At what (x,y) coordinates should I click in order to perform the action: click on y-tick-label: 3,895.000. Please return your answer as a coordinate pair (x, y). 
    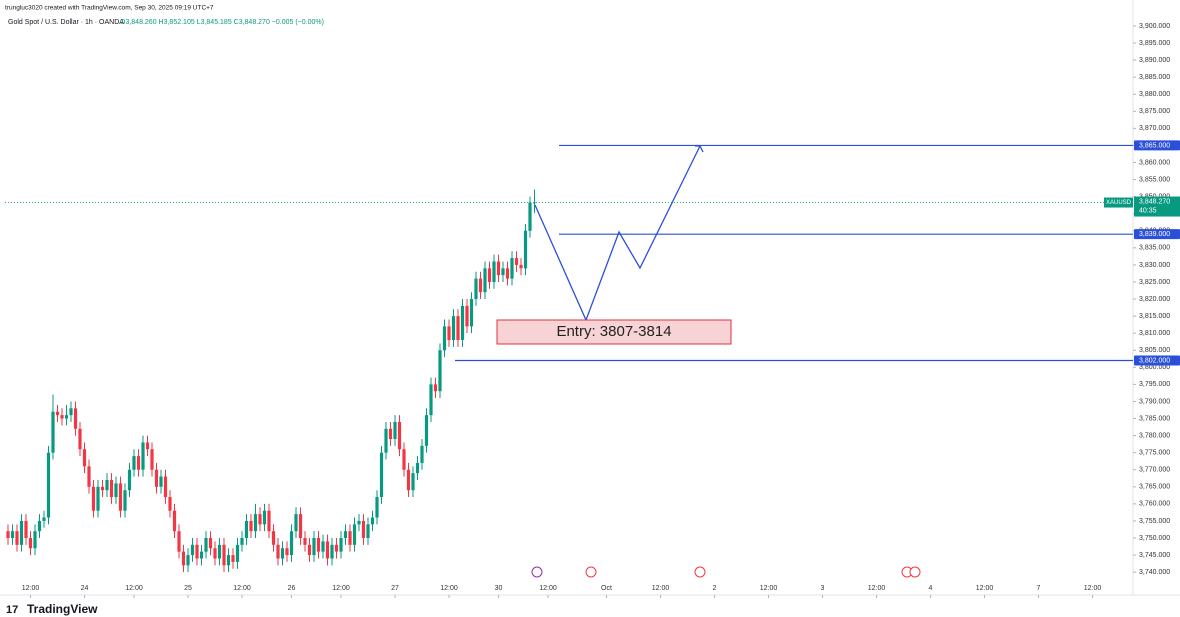
    Looking at the image, I should click on (1154, 43).